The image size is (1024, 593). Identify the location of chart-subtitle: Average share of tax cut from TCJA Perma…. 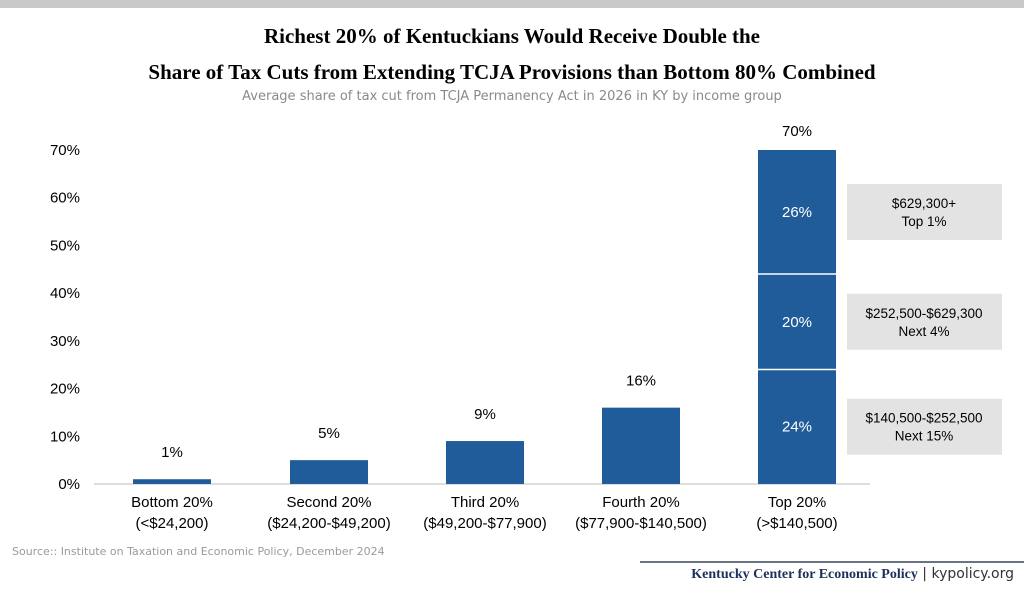
(512, 96).